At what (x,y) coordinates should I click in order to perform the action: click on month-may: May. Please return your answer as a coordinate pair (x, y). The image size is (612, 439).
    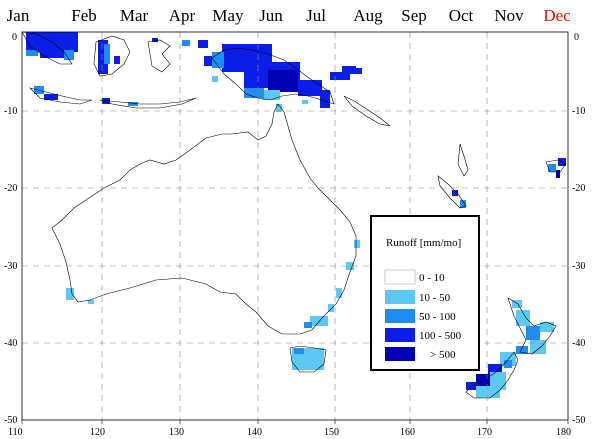
    Looking at the image, I should click on (228, 15).